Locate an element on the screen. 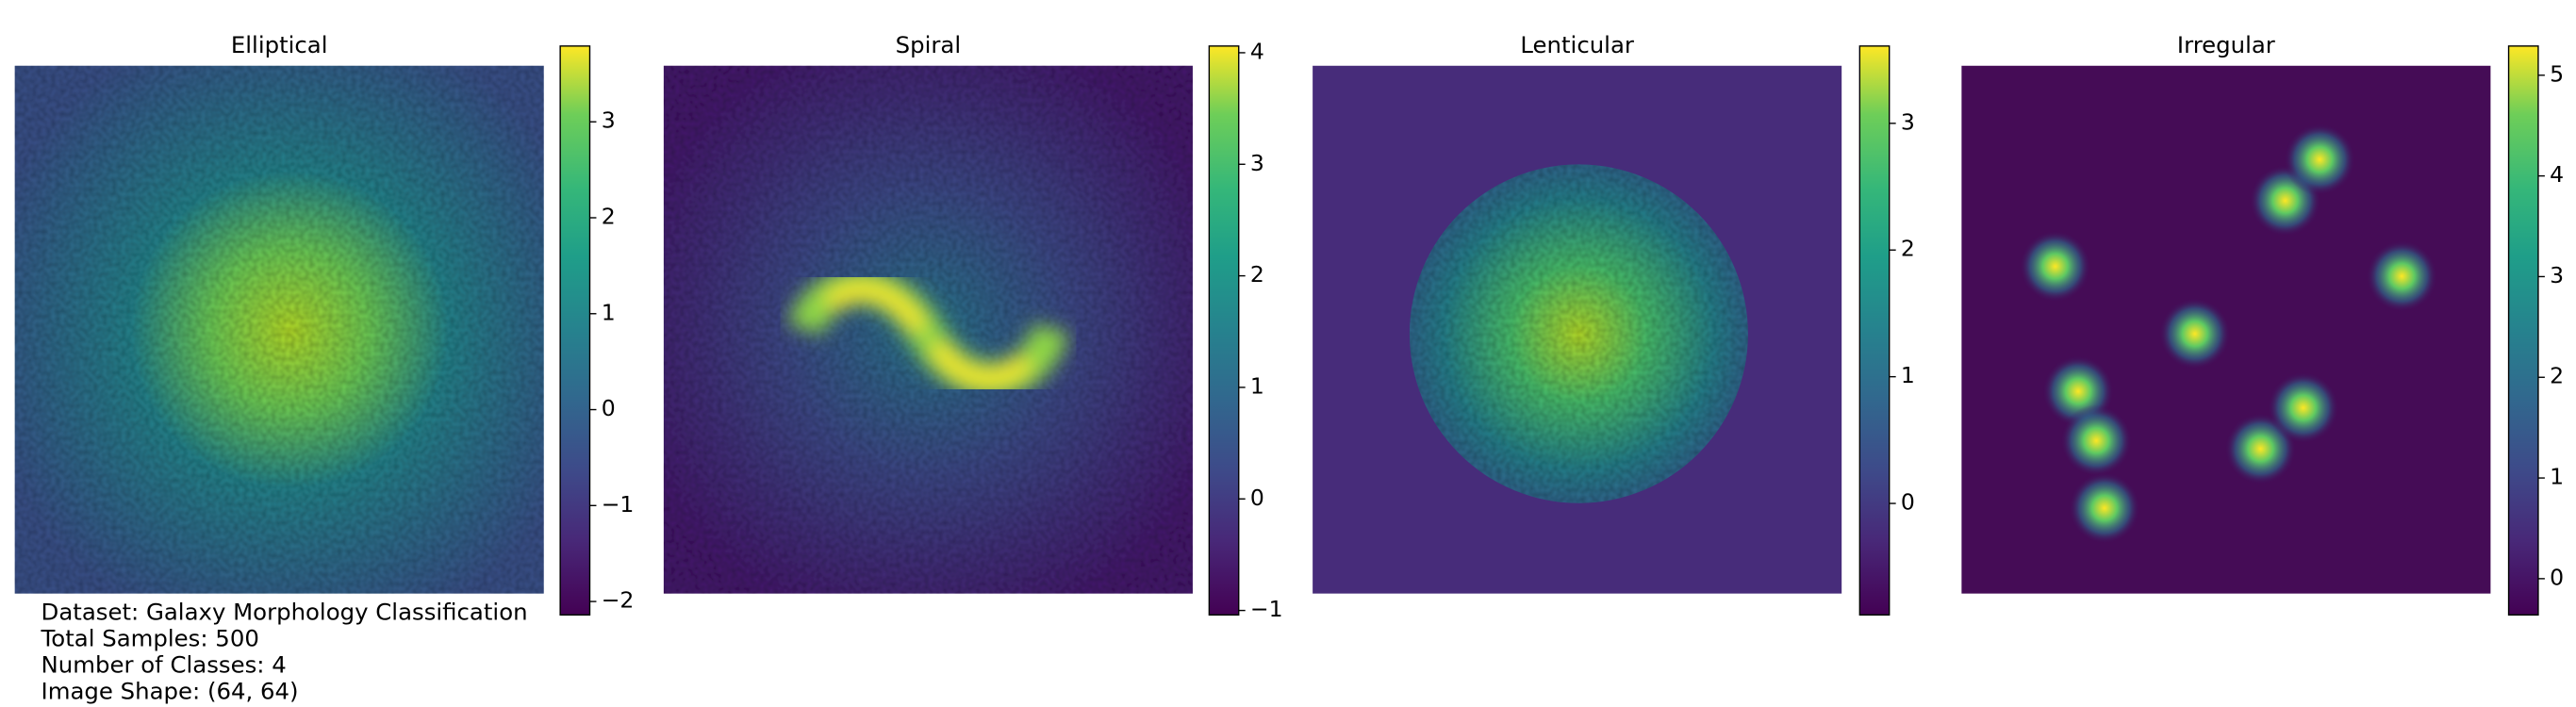  colorbar-tick-label: −2 is located at coordinates (618, 600).